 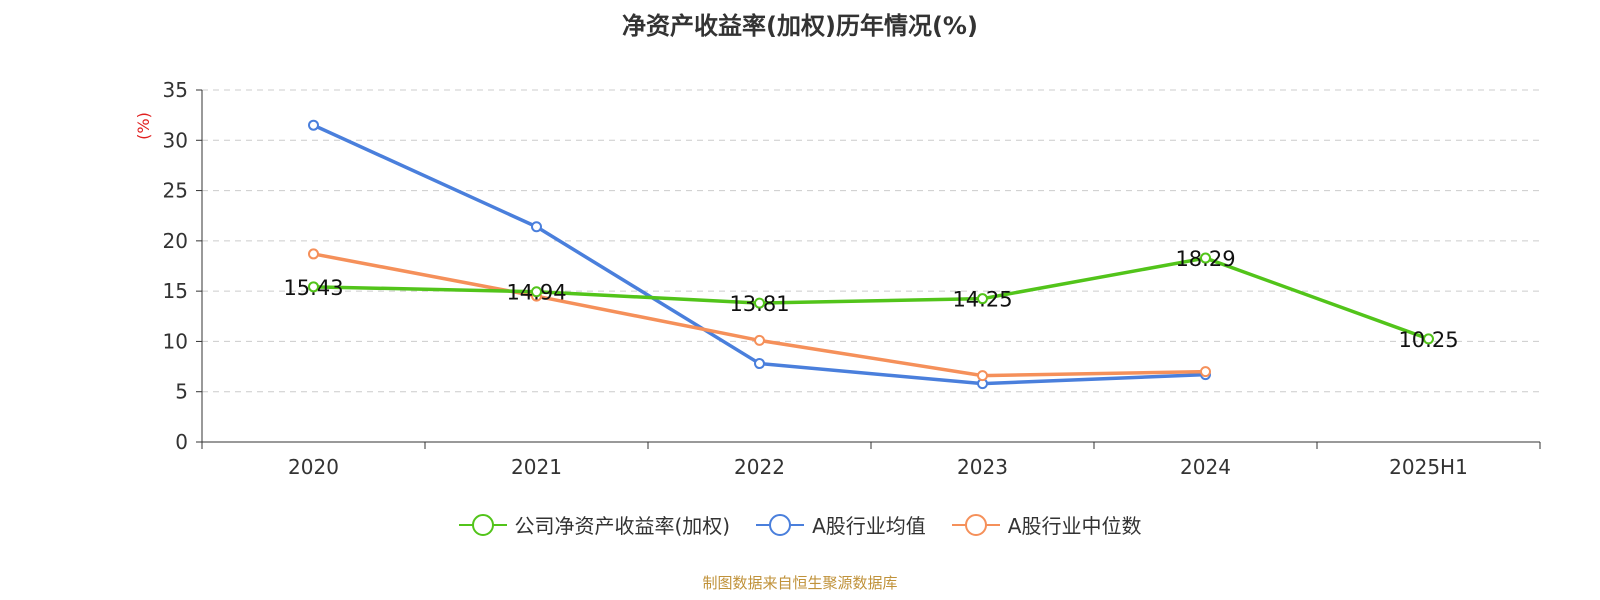 What do you see at coordinates (143, 126) in the screenshot?
I see `y-axis-label: (%)` at bounding box center [143, 126].